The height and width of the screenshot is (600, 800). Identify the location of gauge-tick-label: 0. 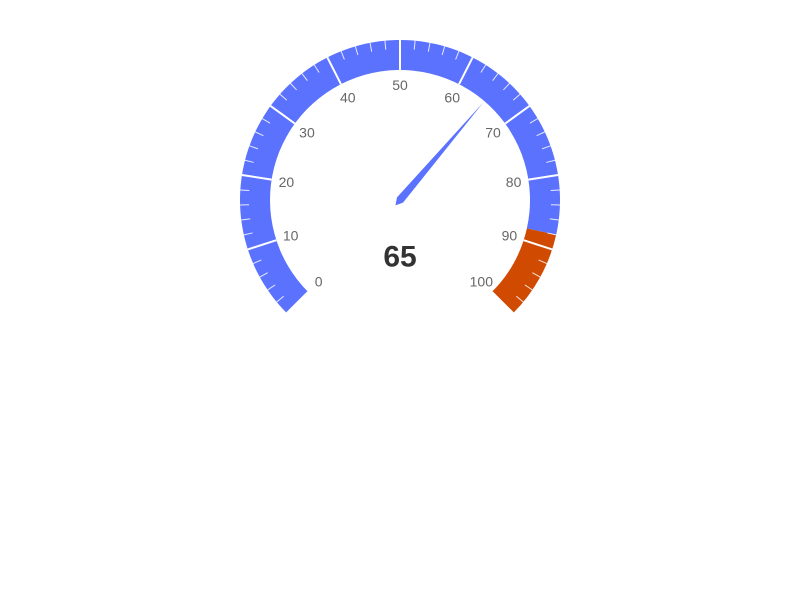
(319, 281).